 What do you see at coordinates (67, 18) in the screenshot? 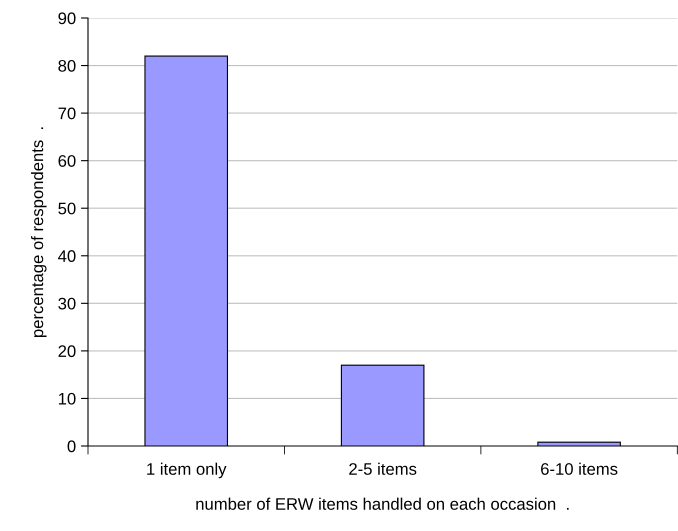
I see `y-tick-label: 90` at bounding box center [67, 18].